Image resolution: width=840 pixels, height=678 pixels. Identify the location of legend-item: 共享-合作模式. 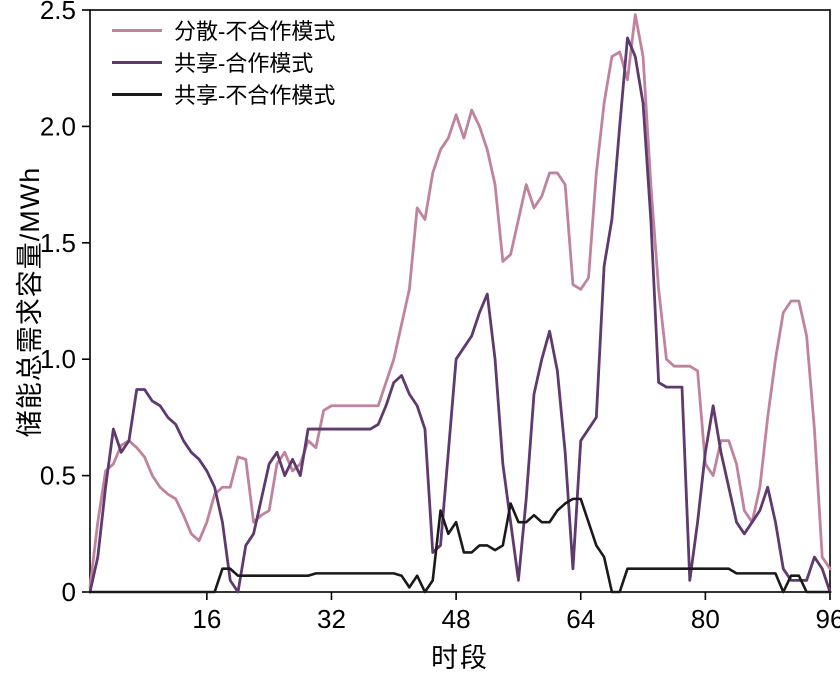
(223, 62).